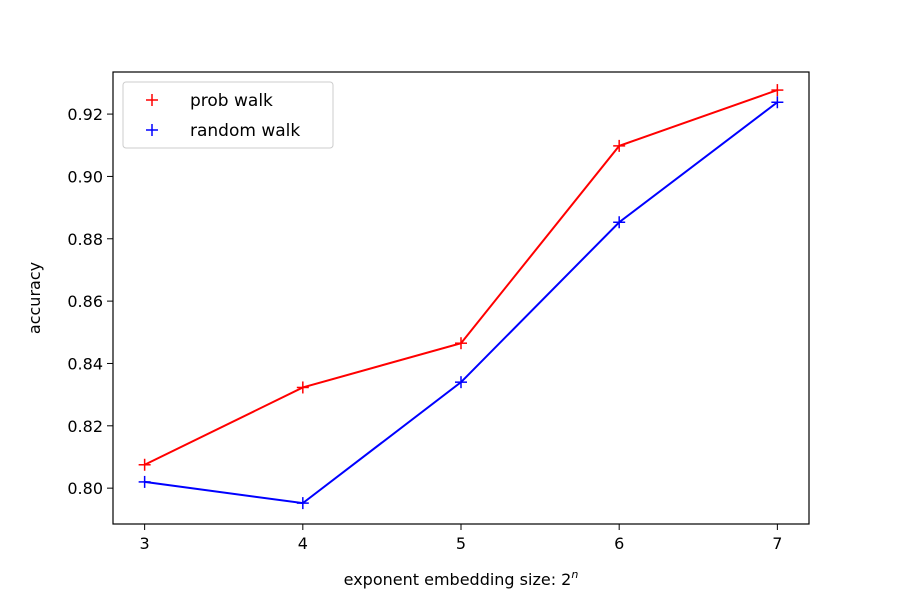 This screenshot has height=600, width=900. What do you see at coordinates (231, 101) in the screenshot?
I see `legend-label: prob walk` at bounding box center [231, 101].